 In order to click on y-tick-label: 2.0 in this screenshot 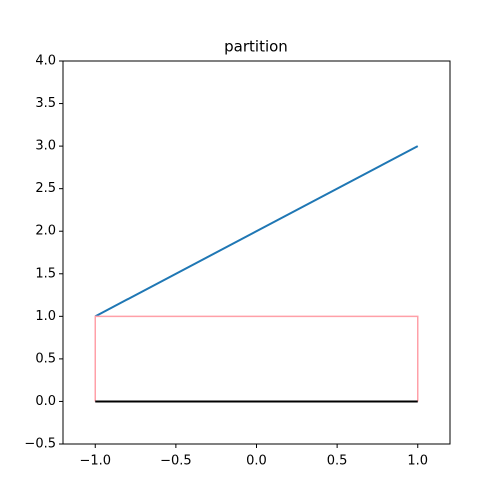, I will do `click(45, 231)`.